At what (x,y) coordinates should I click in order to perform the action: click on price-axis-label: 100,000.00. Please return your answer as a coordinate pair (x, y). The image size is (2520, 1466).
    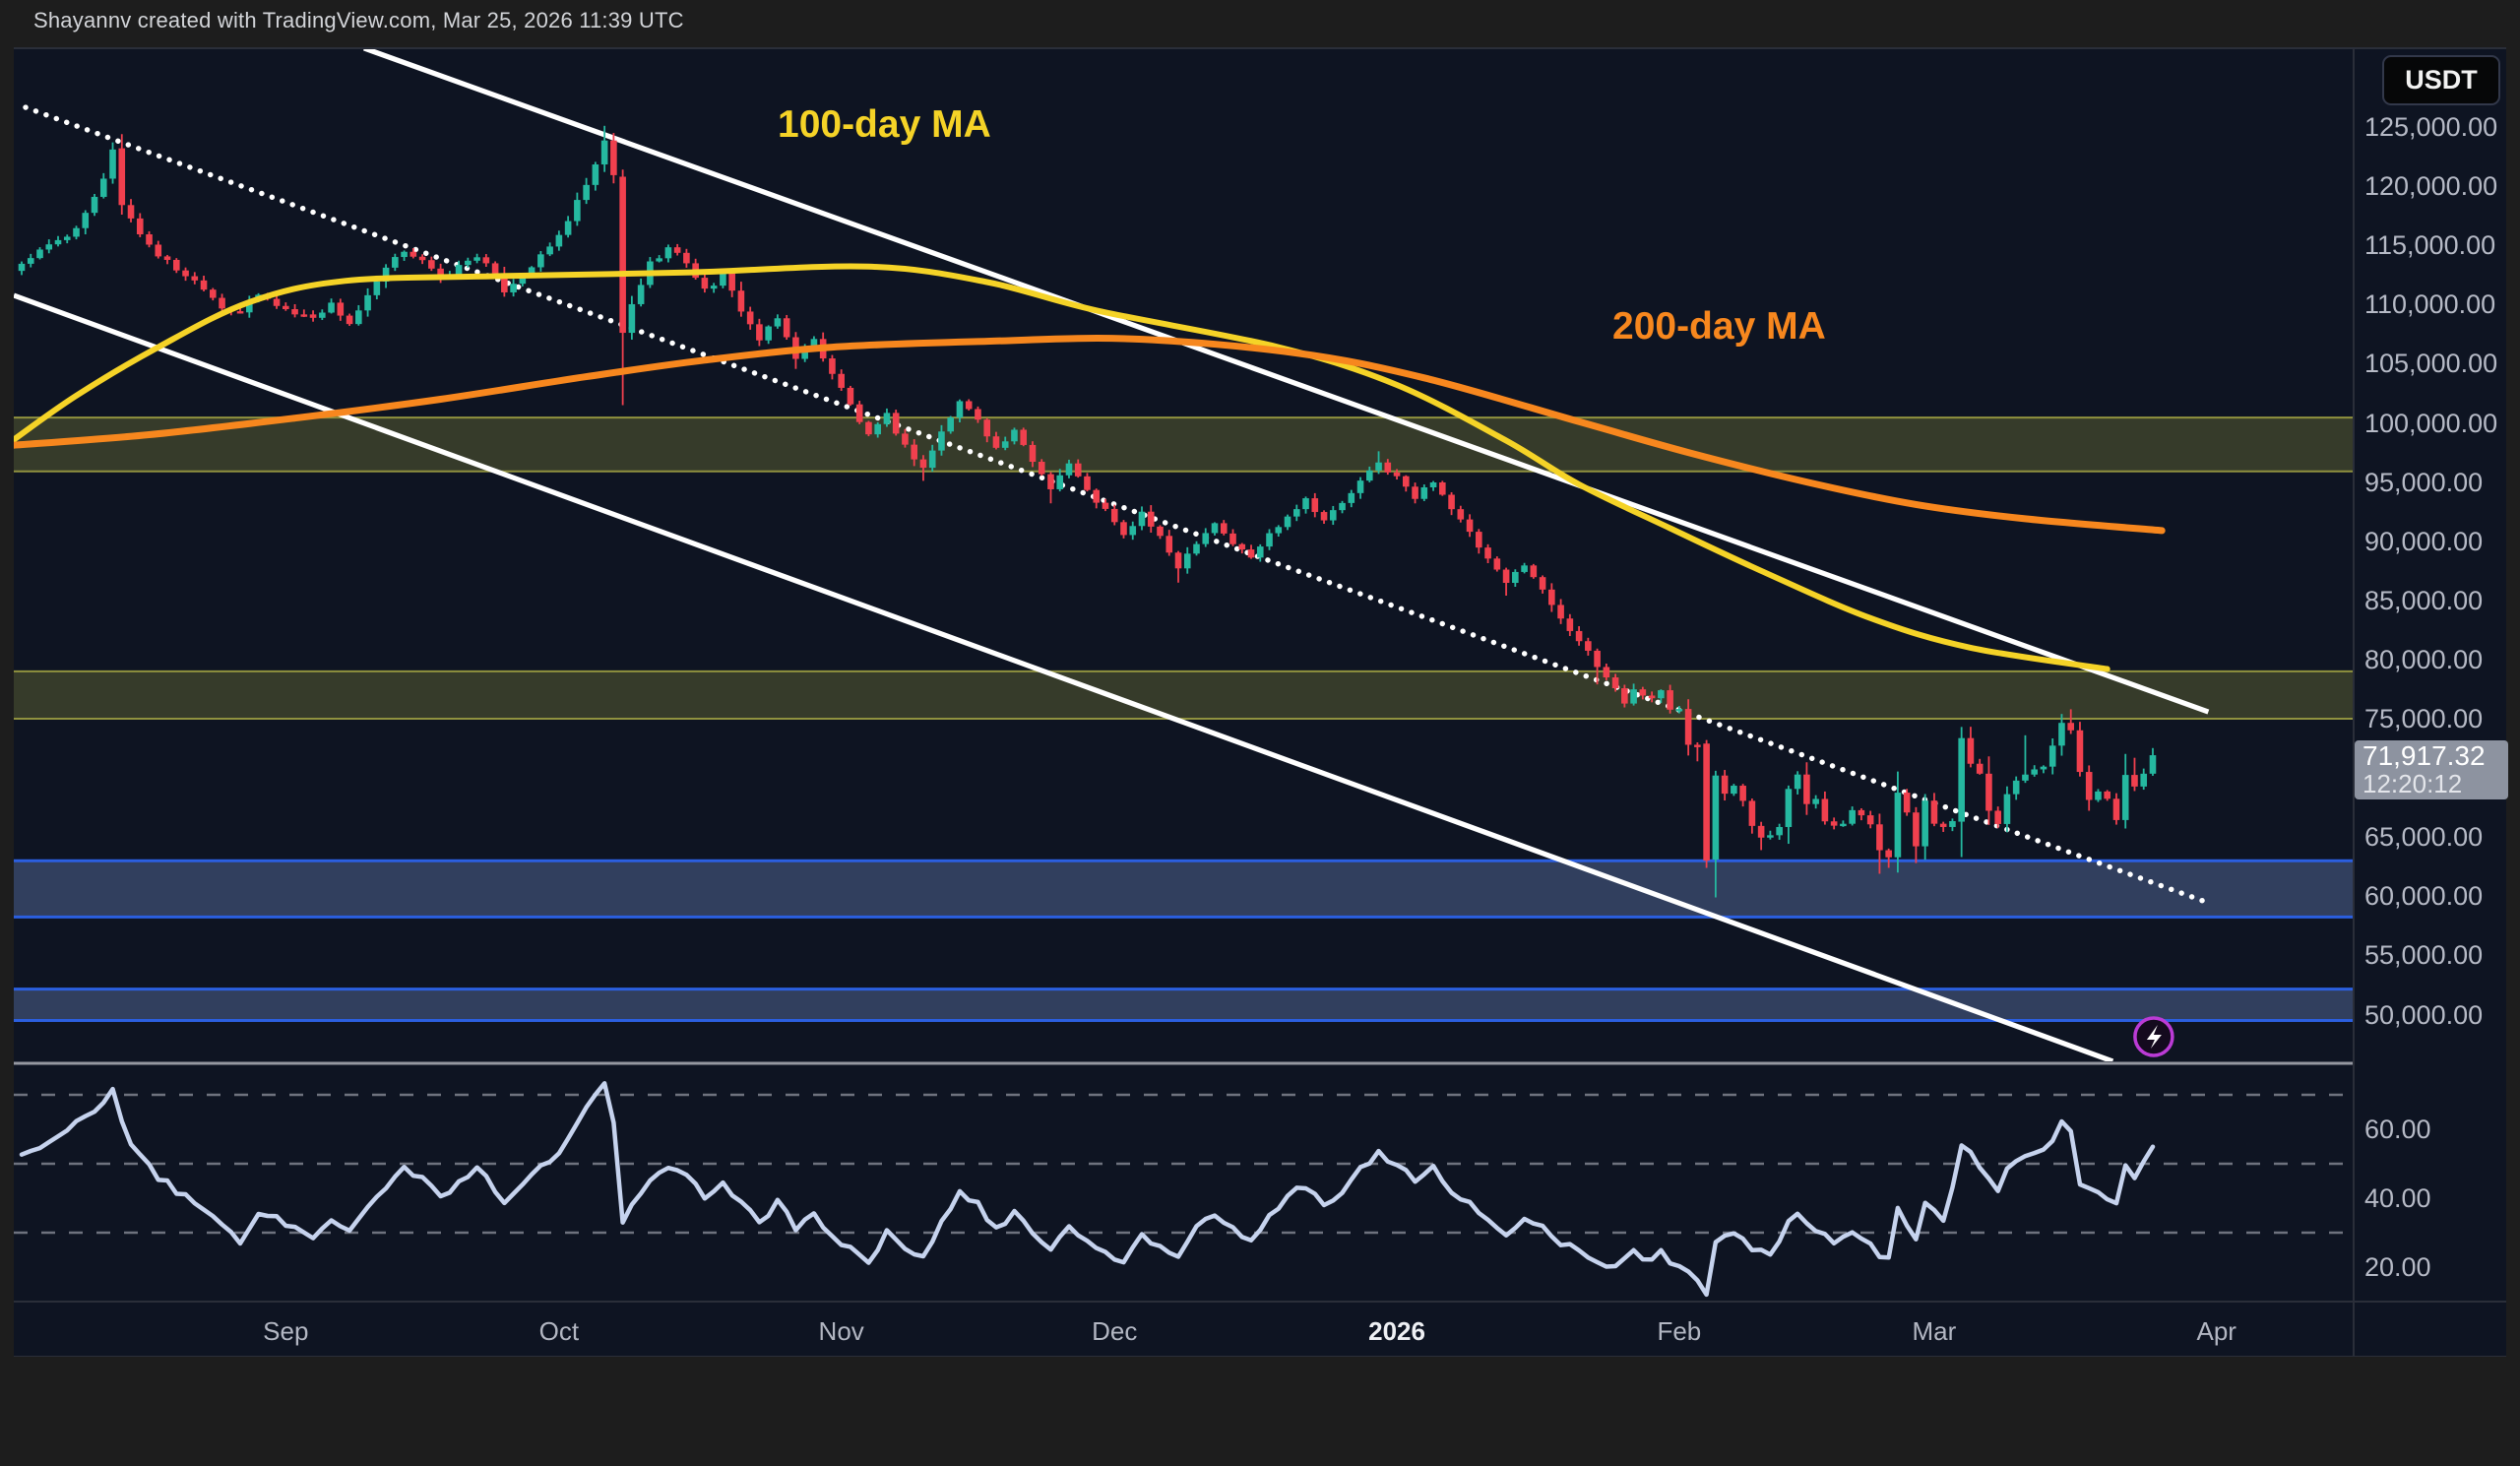
    Looking at the image, I should click on (2431, 423).